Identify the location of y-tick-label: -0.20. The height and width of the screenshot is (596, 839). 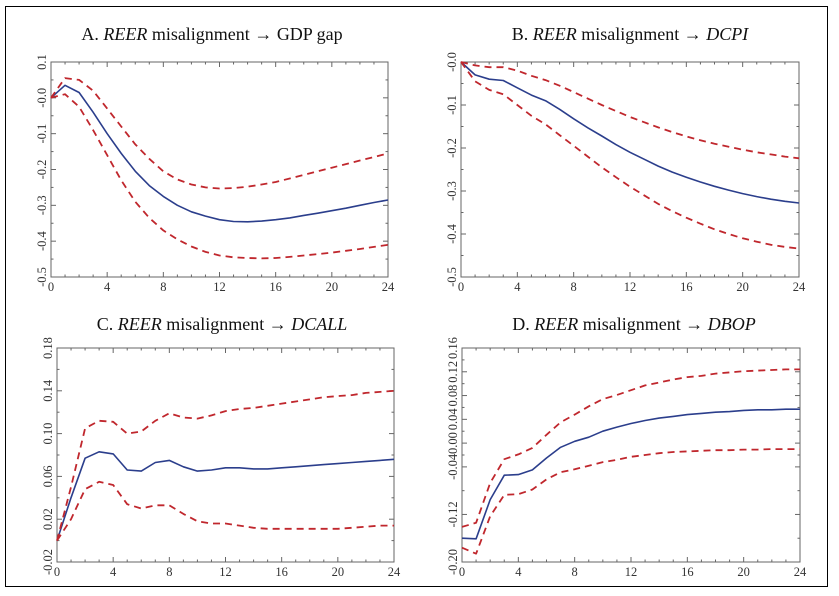
(453, 562).